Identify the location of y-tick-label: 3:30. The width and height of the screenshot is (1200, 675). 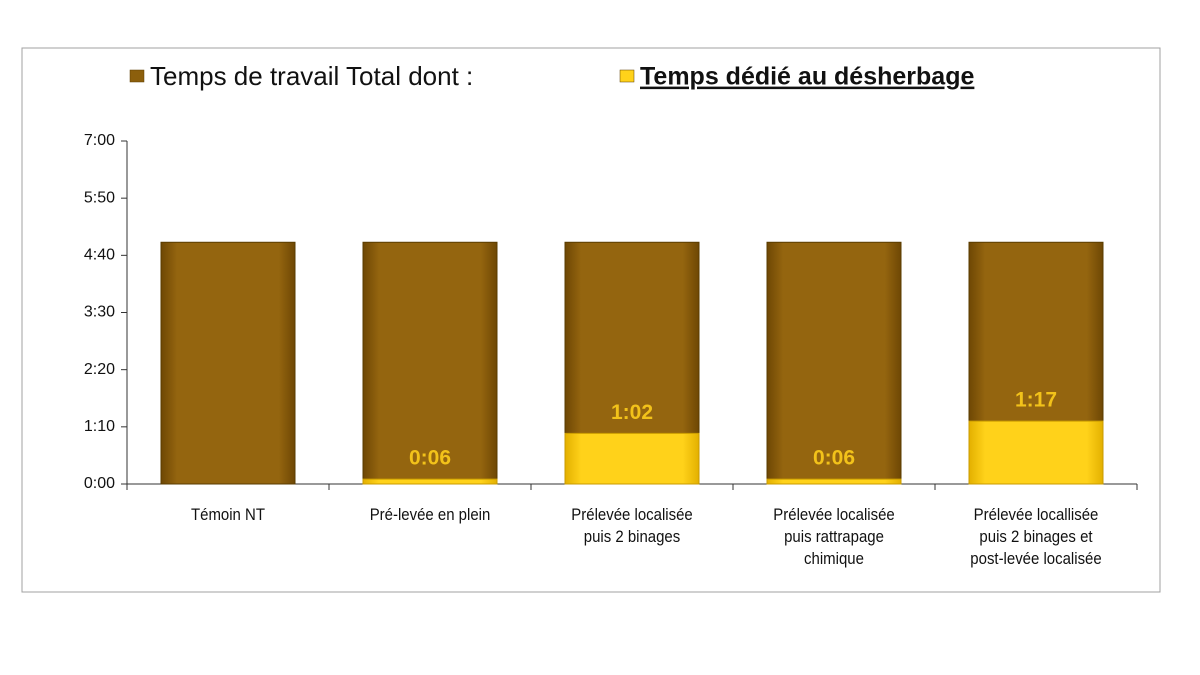
(99, 312).